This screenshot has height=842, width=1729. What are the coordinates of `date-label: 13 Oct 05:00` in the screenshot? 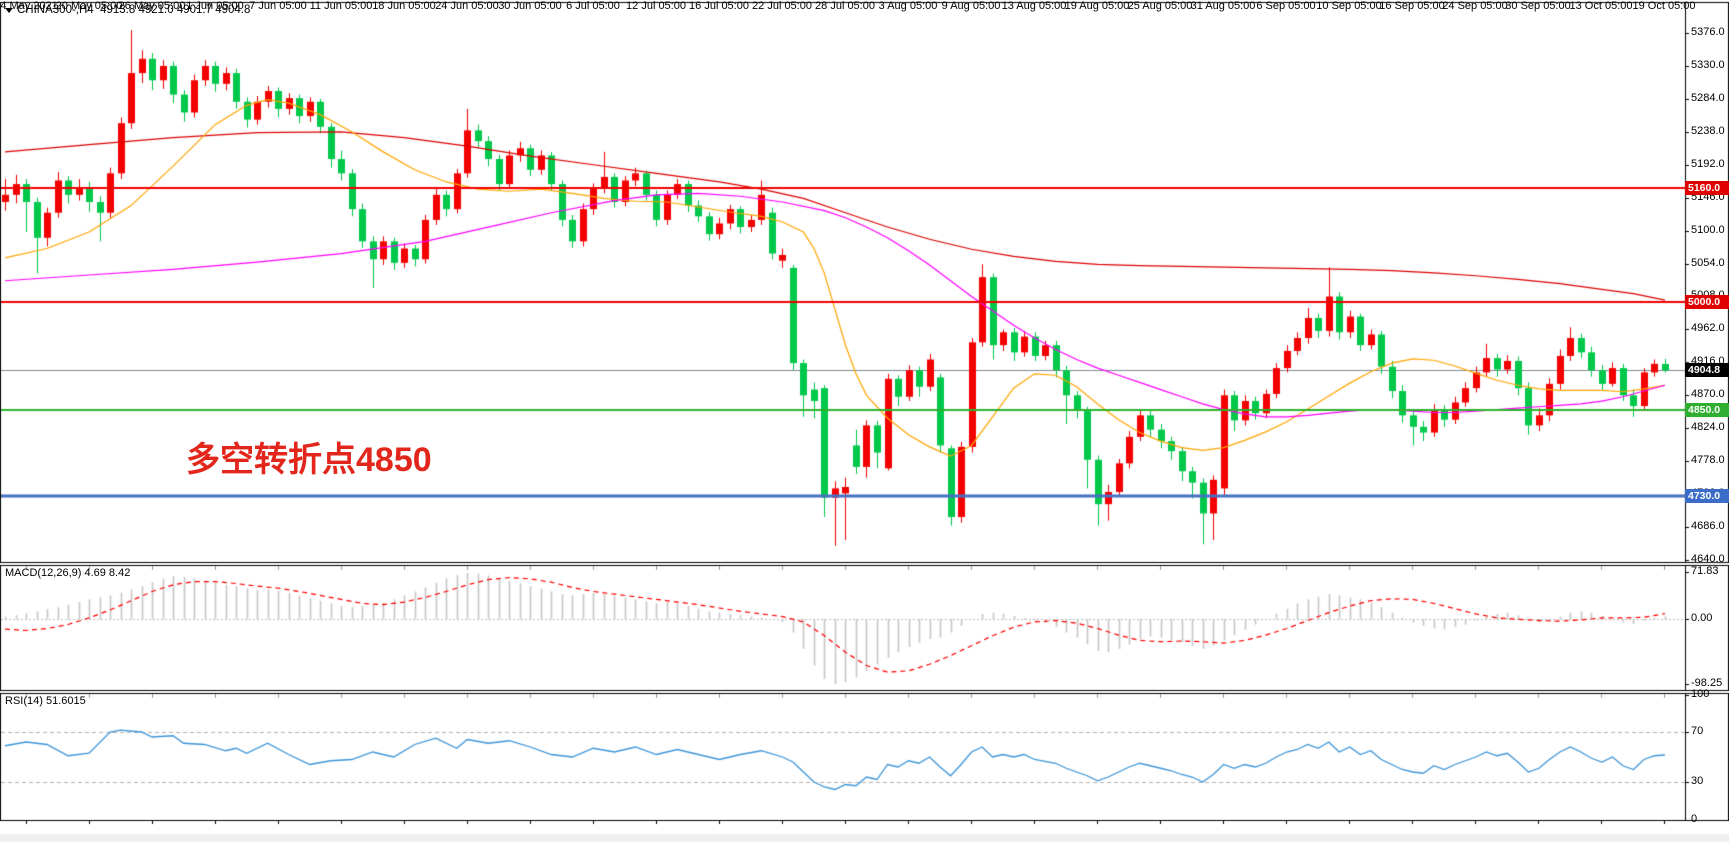 It's located at (1601, 6).